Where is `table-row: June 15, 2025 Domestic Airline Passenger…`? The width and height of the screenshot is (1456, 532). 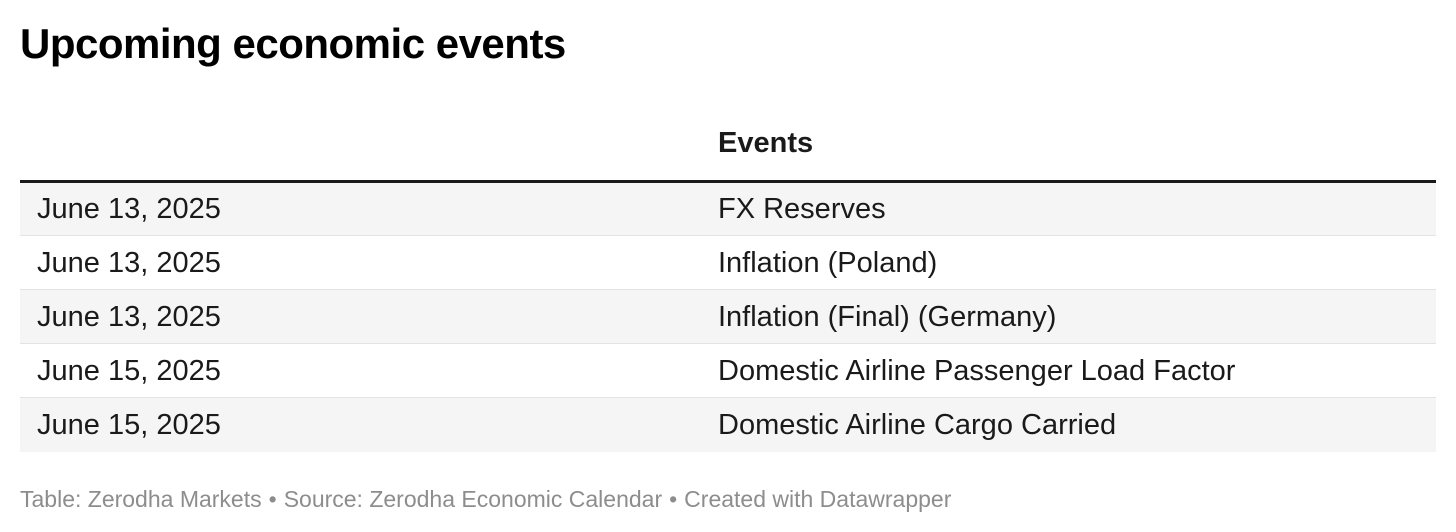 table-row: June 15, 2025 Domestic Airline Passenger… is located at coordinates (728, 371).